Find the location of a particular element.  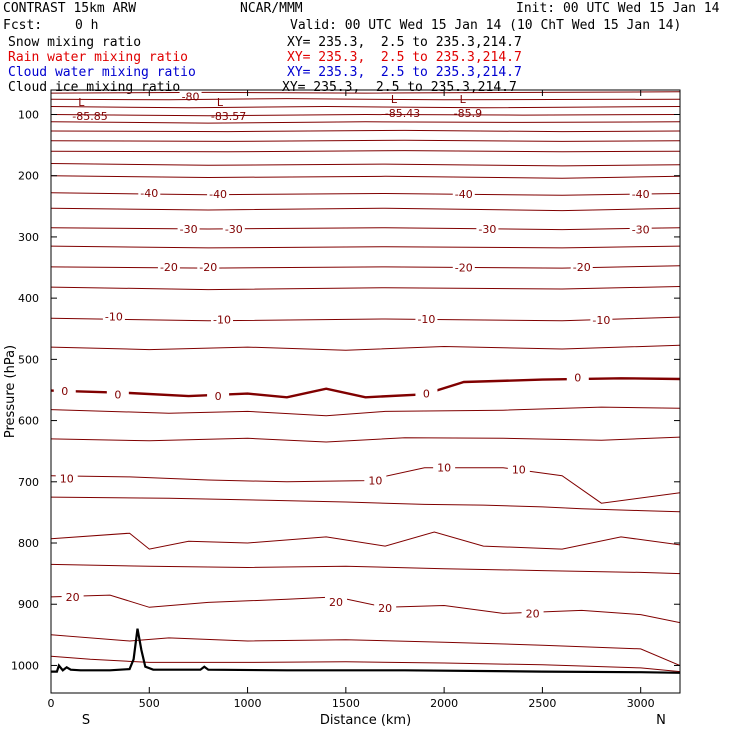

x-tick-label: 1500 is located at coordinates (346, 703).